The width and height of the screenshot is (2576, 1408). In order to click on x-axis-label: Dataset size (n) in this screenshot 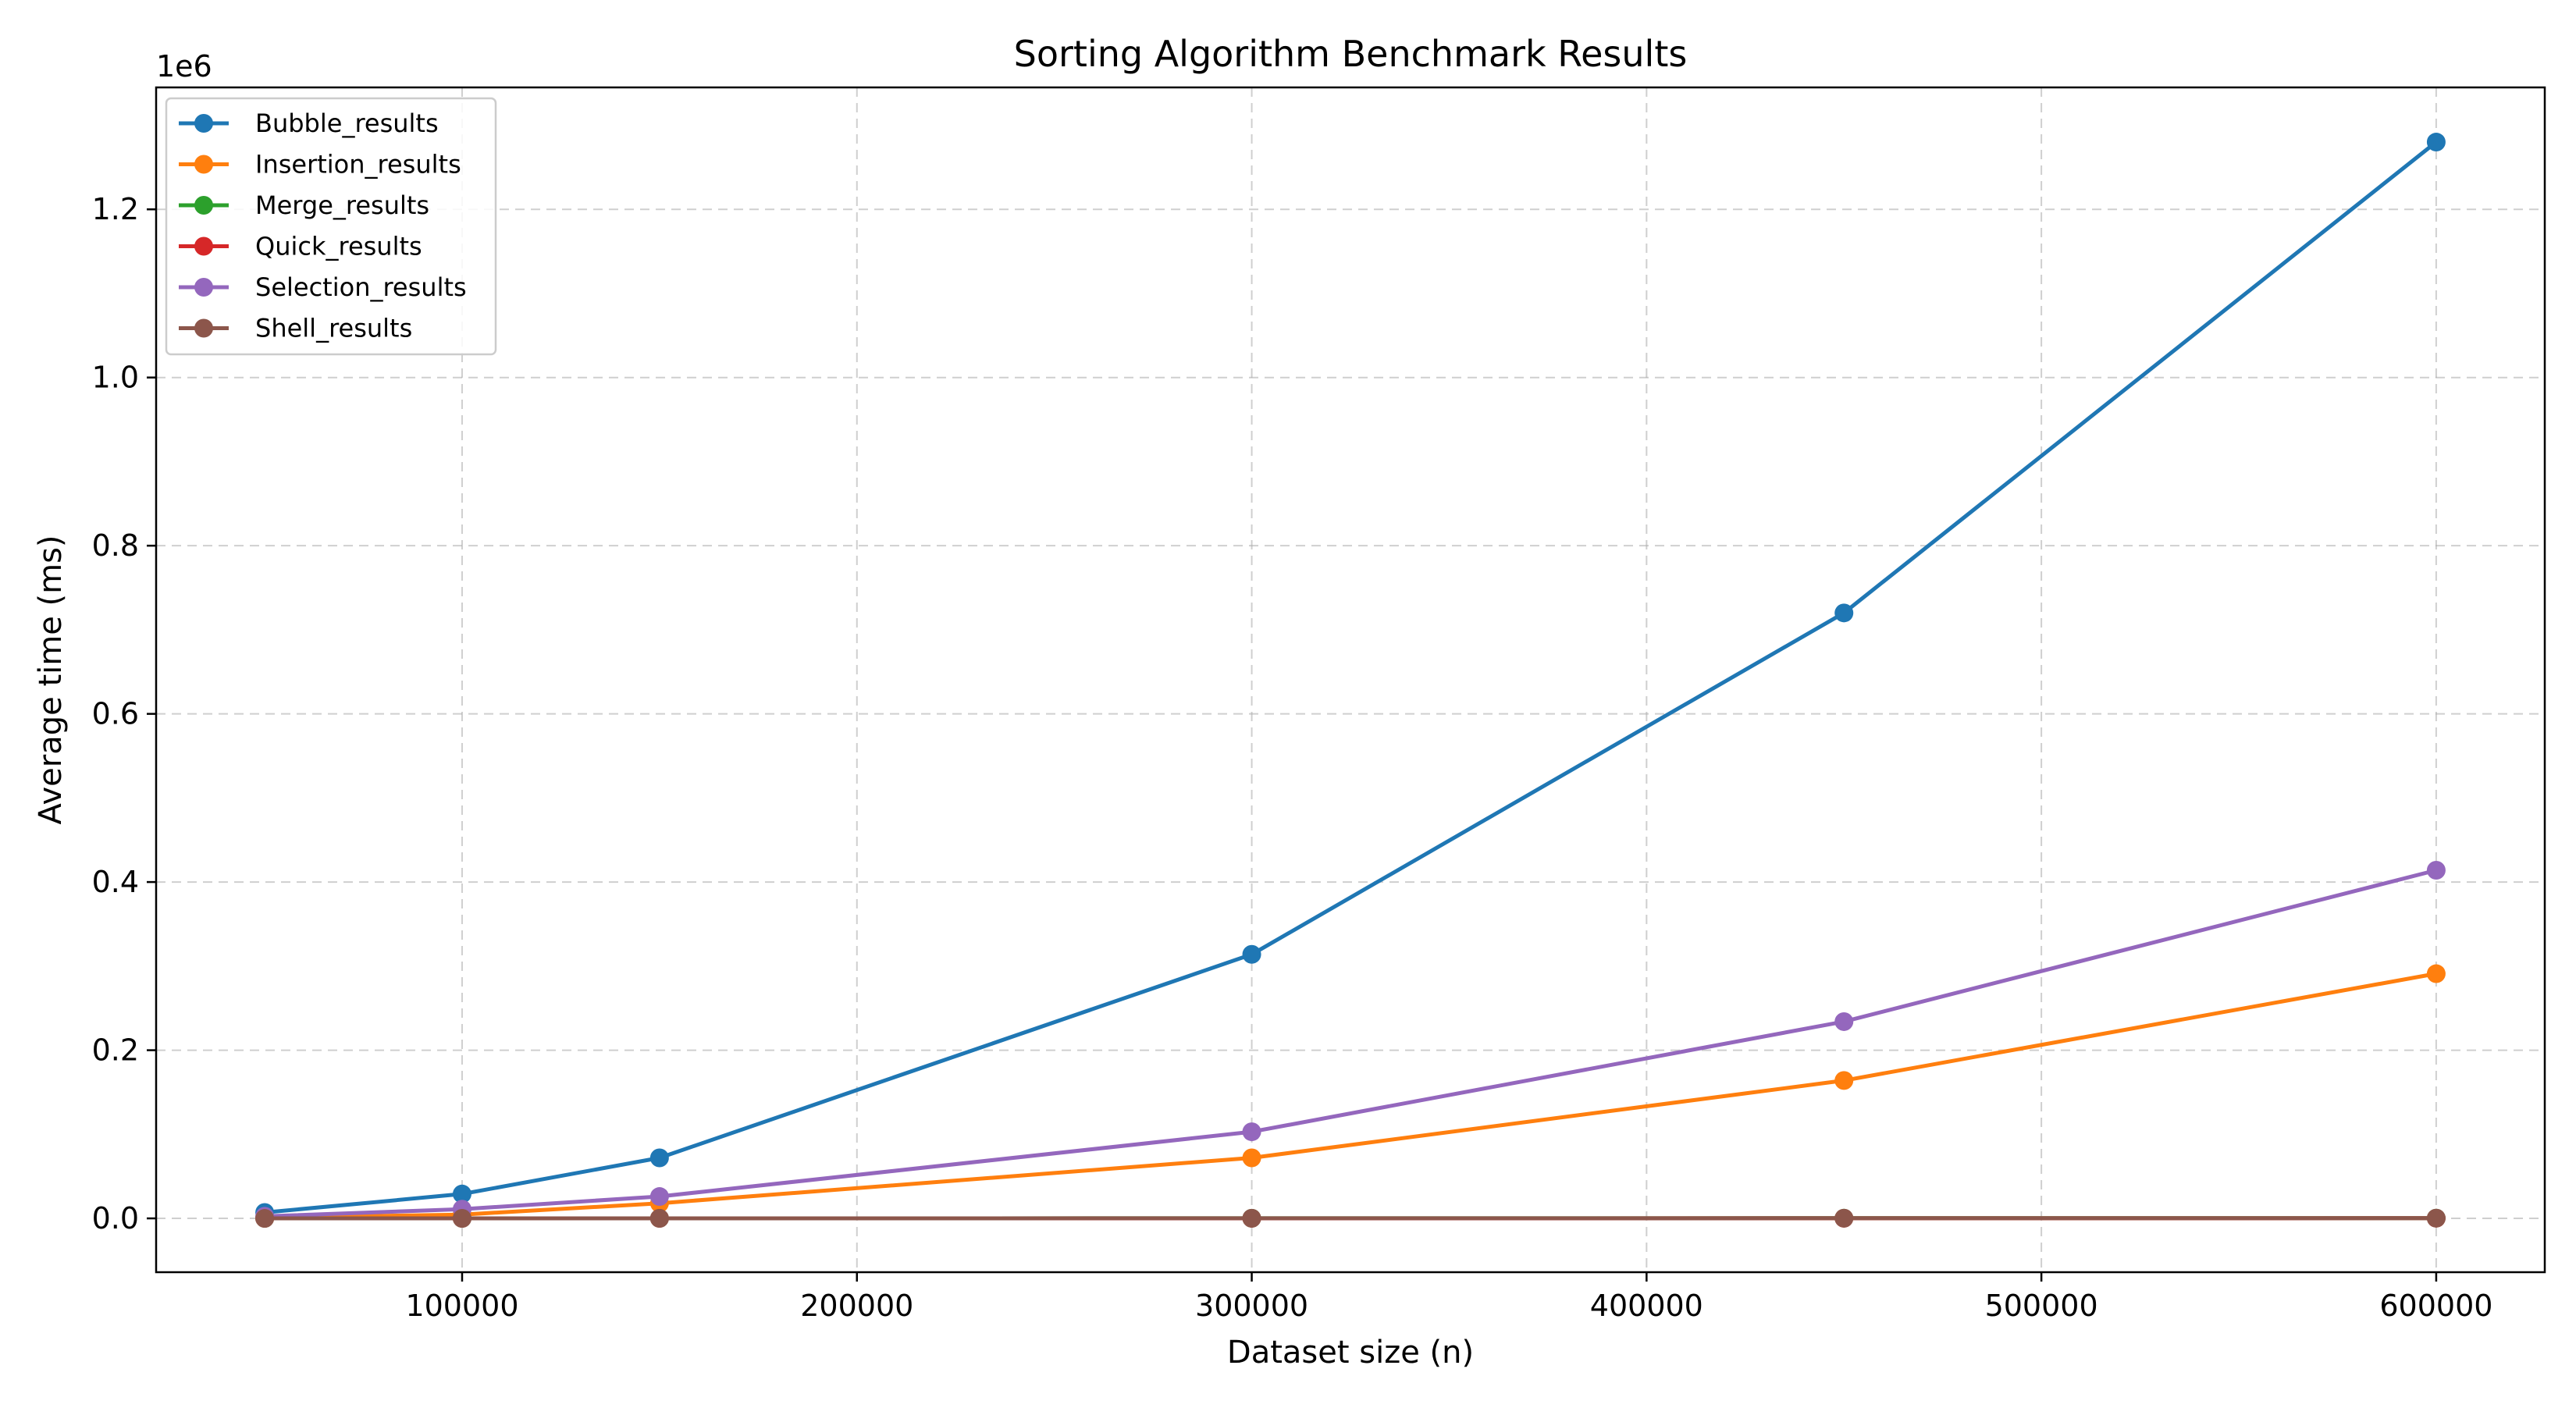, I will do `click(1350, 1353)`.